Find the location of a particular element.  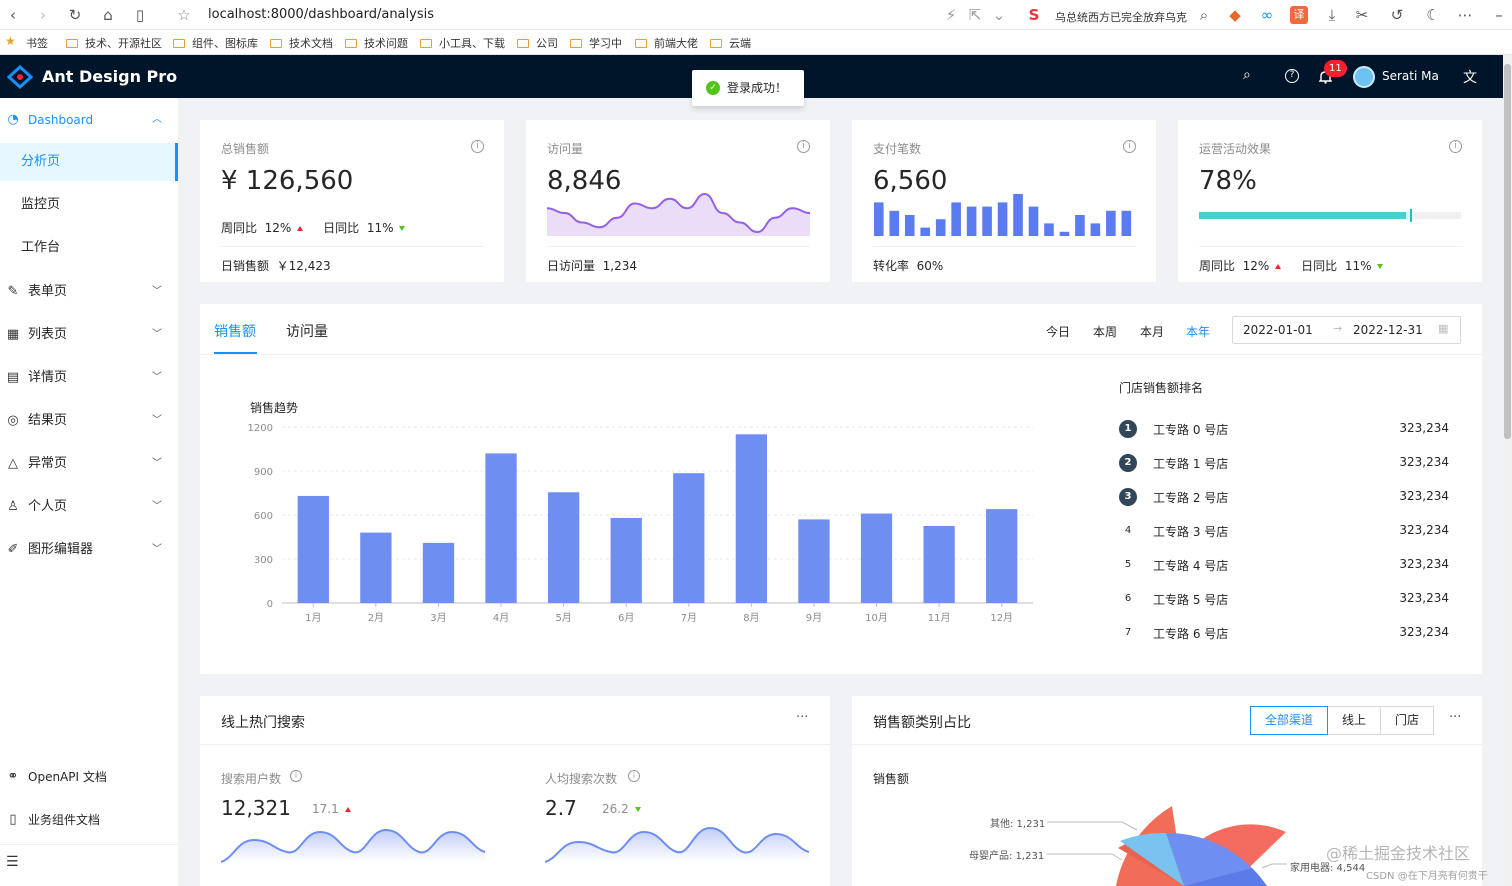

date-range-picker: 2022-01-01 → 2022-12-31 ▦ is located at coordinates (1346, 330).